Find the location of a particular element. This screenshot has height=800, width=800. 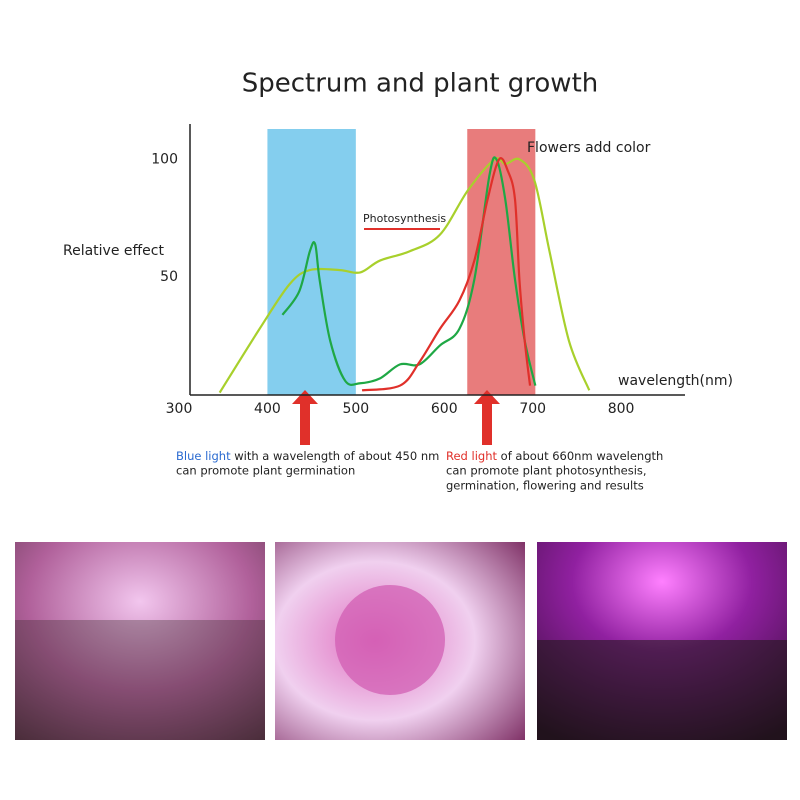

annotation-head: Red light is located at coordinates (471, 456).